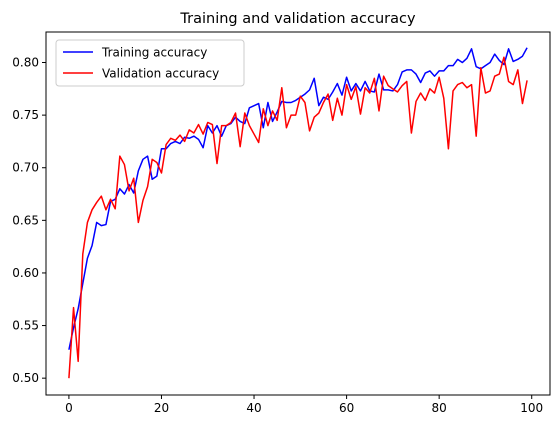 The height and width of the screenshot is (435, 556). Describe the element at coordinates (253, 408) in the screenshot. I see `x-tick-label: 40` at that location.